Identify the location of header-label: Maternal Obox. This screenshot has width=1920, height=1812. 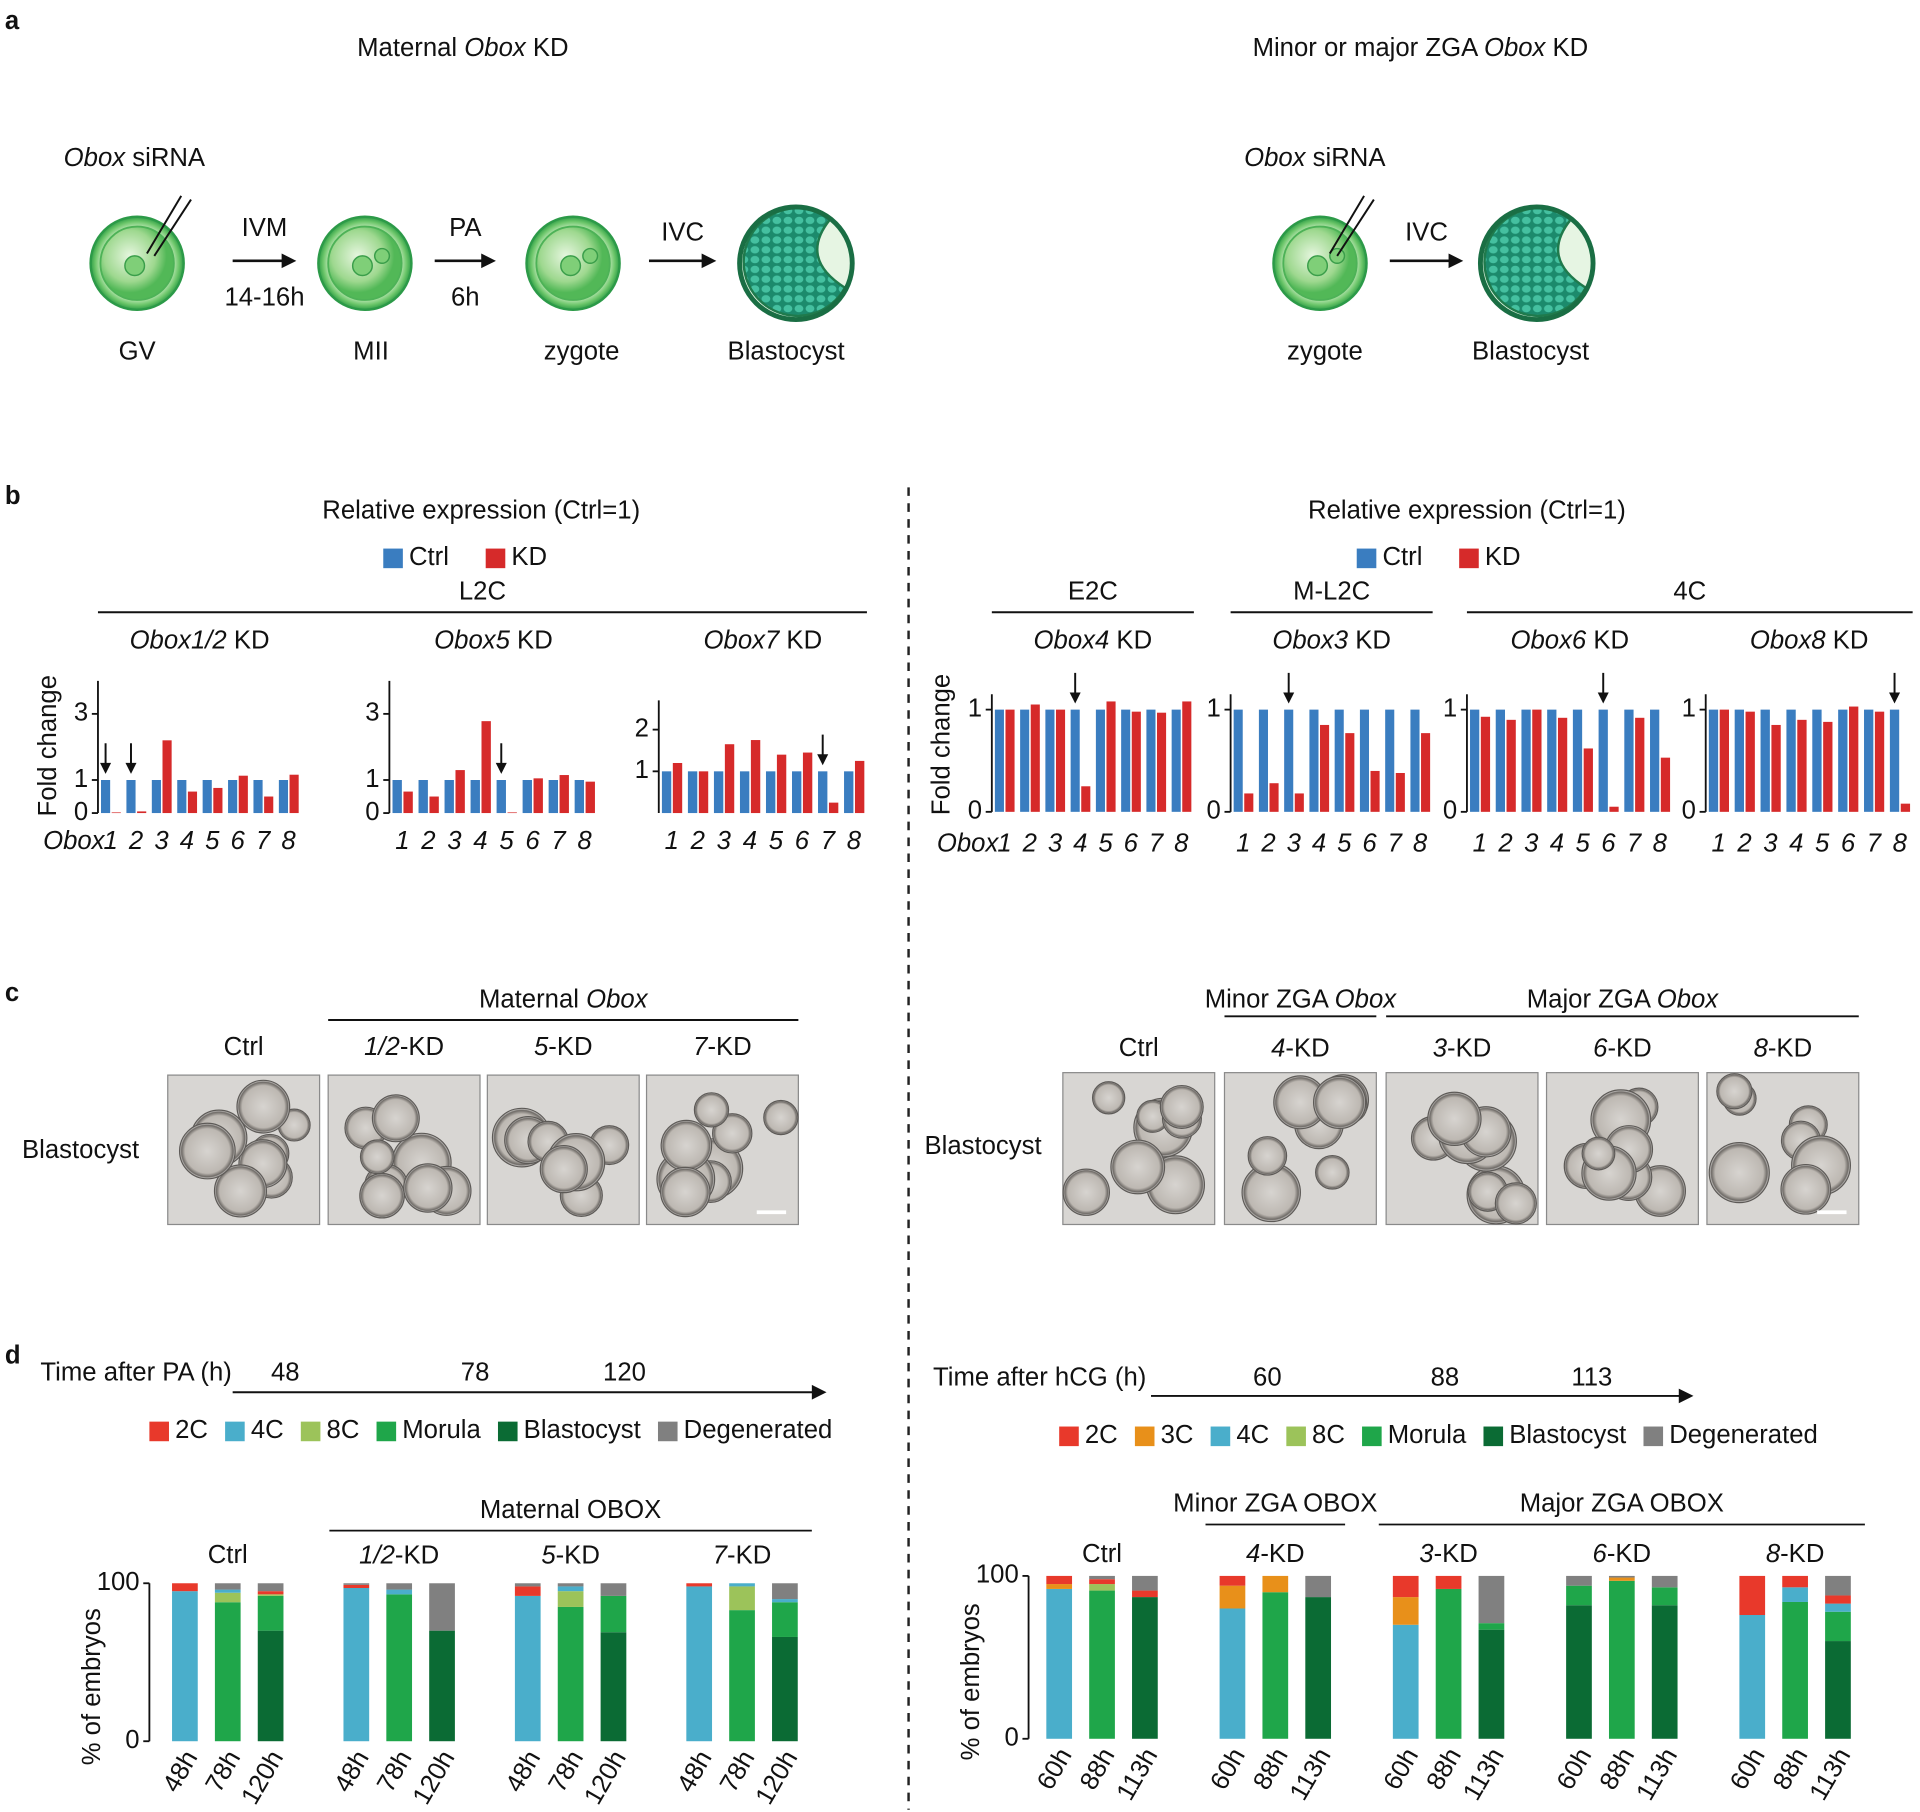
(564, 999).